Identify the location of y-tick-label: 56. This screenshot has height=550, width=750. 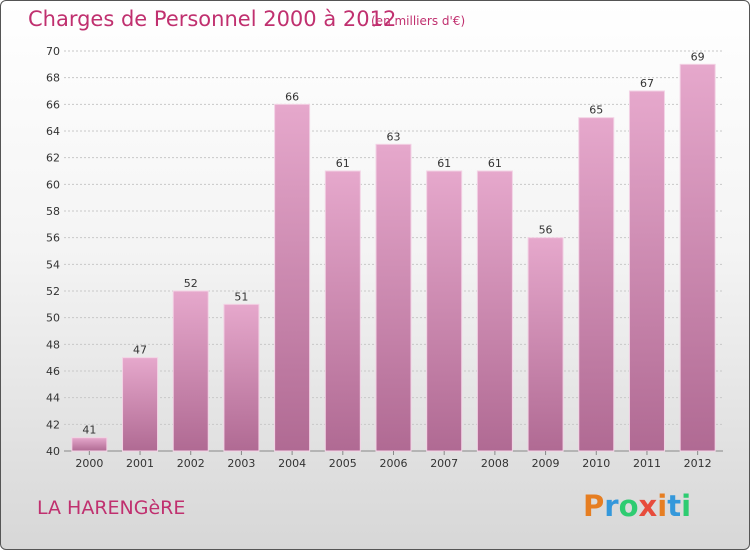
(53, 238).